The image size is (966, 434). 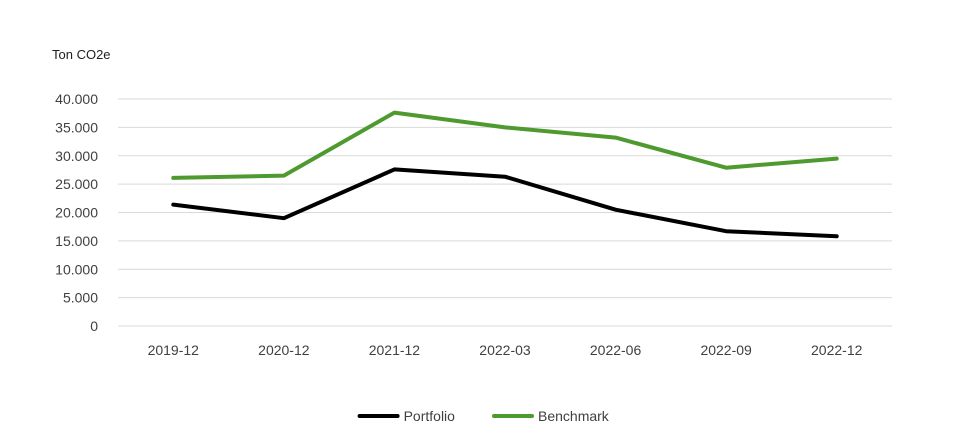 What do you see at coordinates (76, 99) in the screenshot?
I see `y-tick-label: 40.000` at bounding box center [76, 99].